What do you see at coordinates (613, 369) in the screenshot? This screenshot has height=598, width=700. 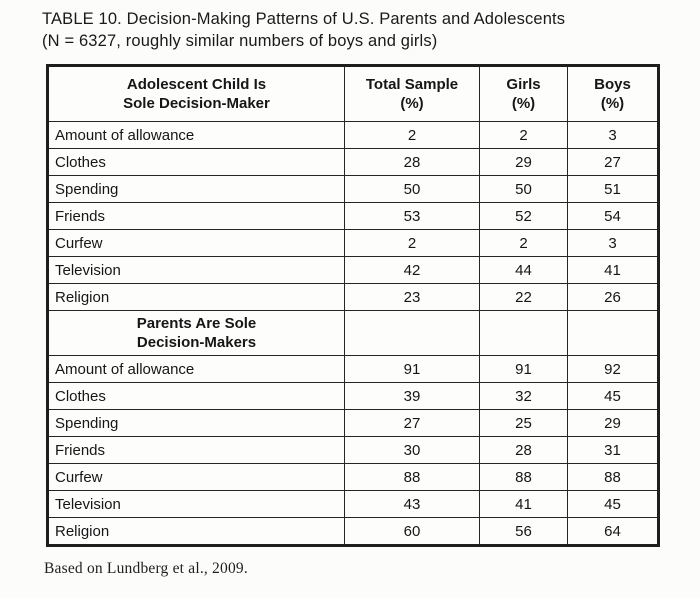 I see `boys-value: 92` at bounding box center [613, 369].